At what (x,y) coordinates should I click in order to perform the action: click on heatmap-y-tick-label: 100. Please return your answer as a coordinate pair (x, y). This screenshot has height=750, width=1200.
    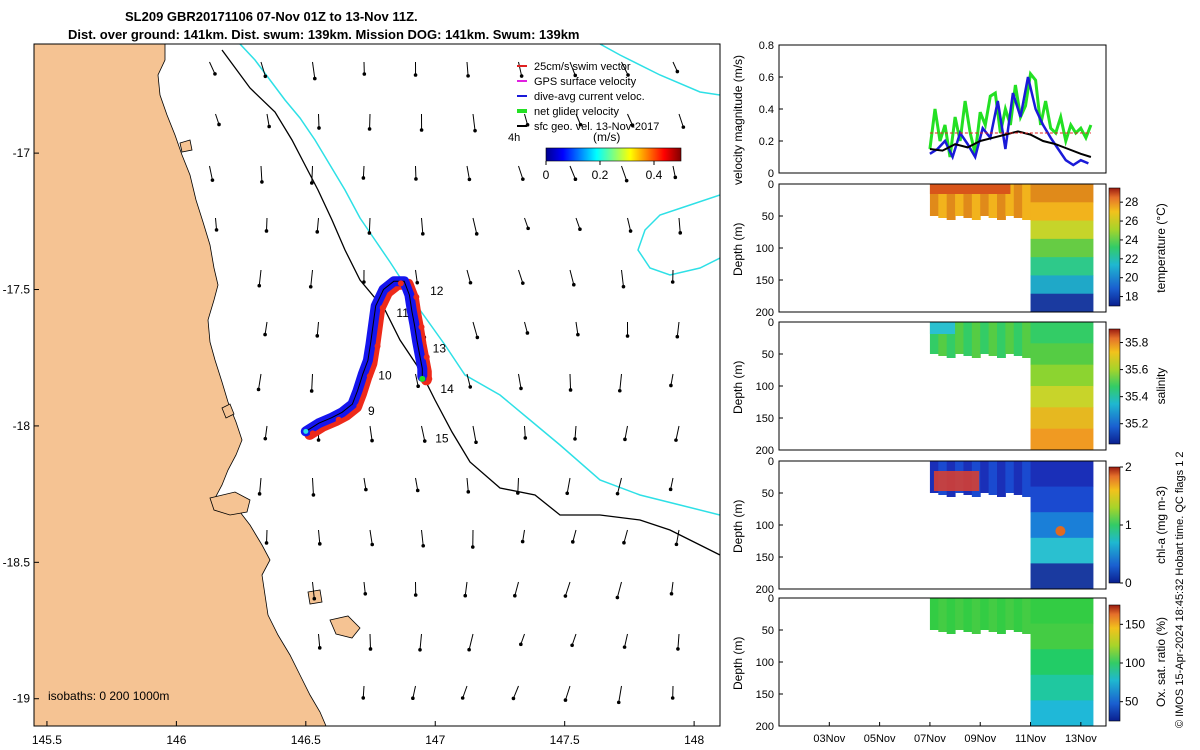
    Looking at the image, I should click on (765, 663).